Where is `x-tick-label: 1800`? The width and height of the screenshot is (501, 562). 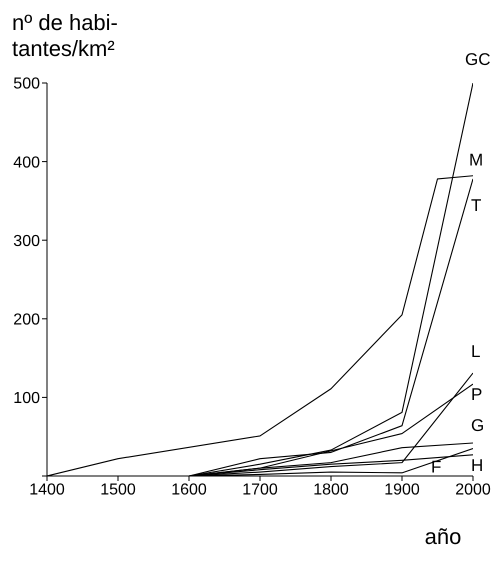
x-tick-label: 1800 is located at coordinates (331, 489).